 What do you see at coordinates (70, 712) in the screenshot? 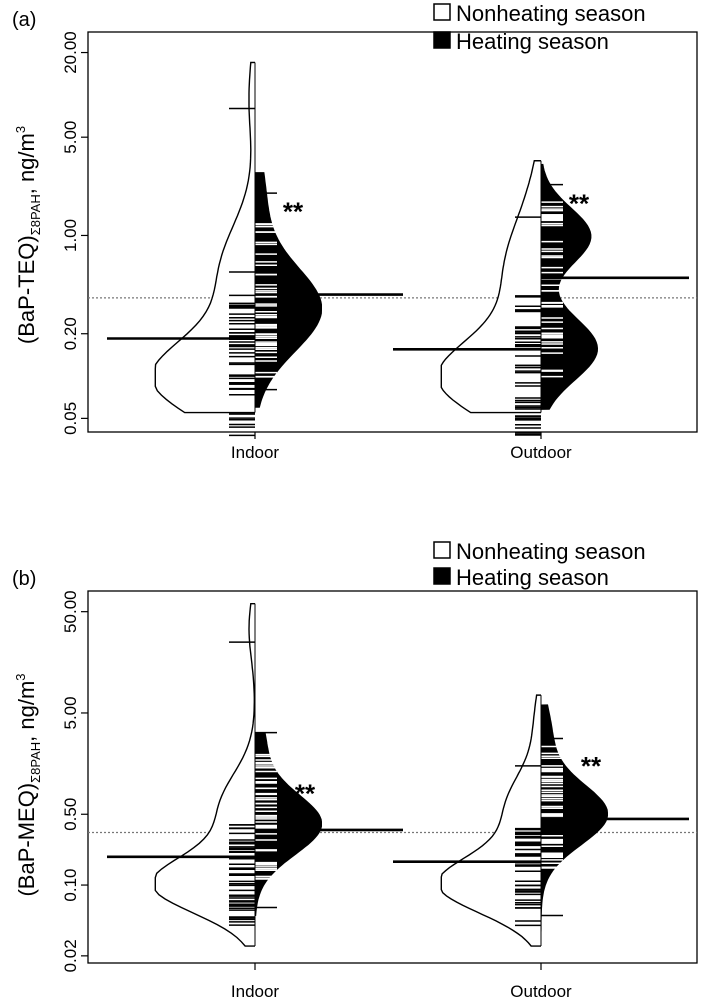
I see `panel-b-ytick-label: 5.00` at bounding box center [70, 712].